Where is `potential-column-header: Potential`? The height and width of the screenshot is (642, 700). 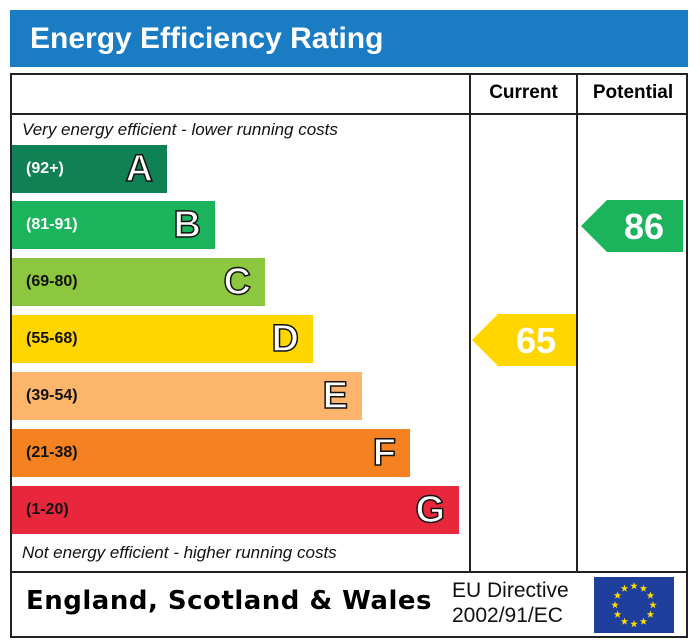 potential-column-header: Potential is located at coordinates (633, 92).